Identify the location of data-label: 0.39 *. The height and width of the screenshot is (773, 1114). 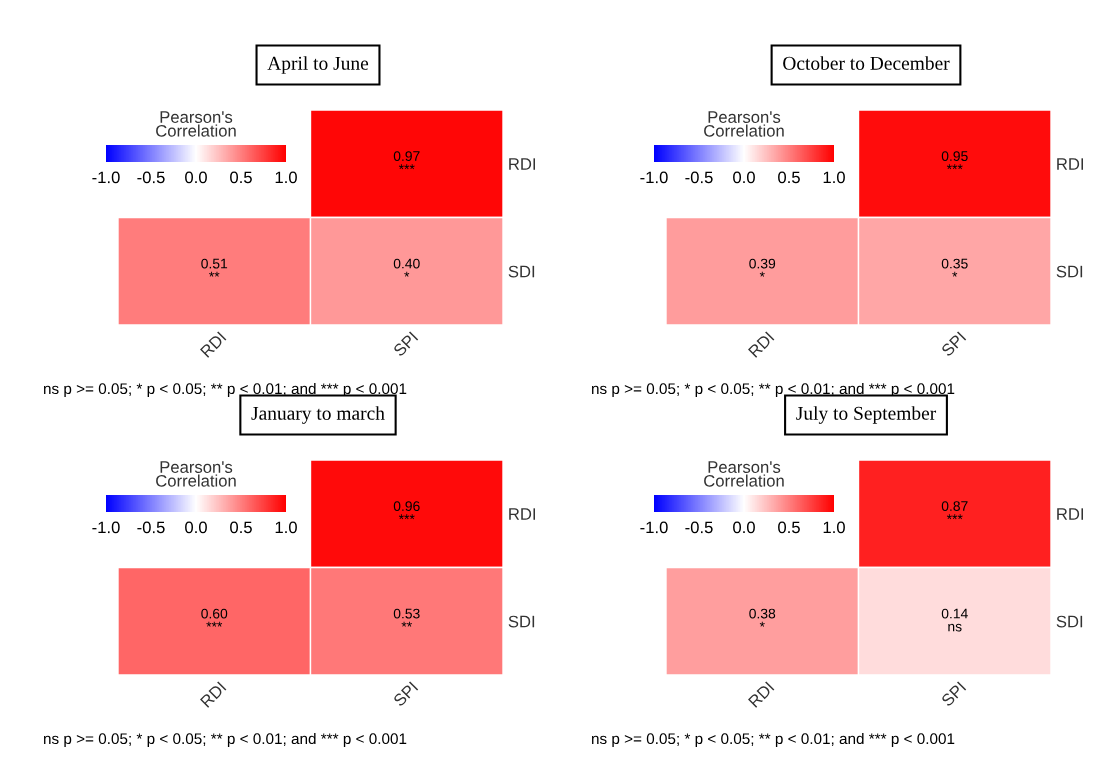
(762, 267).